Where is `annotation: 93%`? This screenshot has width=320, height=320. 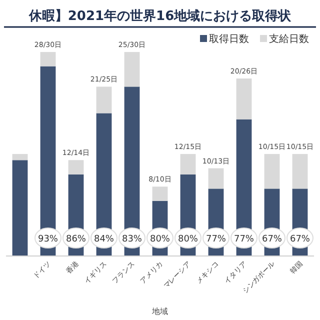 annotation: 93% is located at coordinates (48, 239).